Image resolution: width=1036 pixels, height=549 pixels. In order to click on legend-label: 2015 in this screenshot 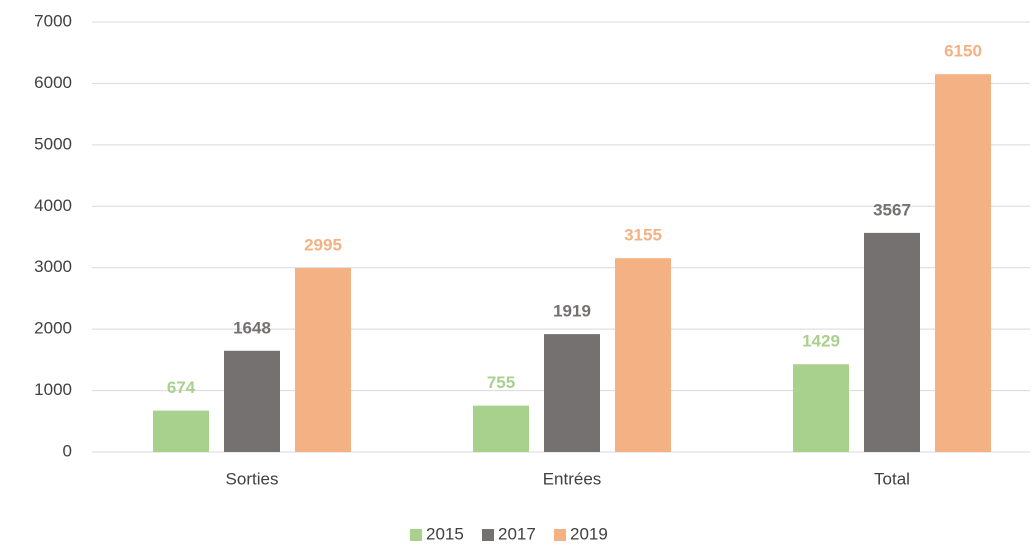, I will do `click(445, 533)`.